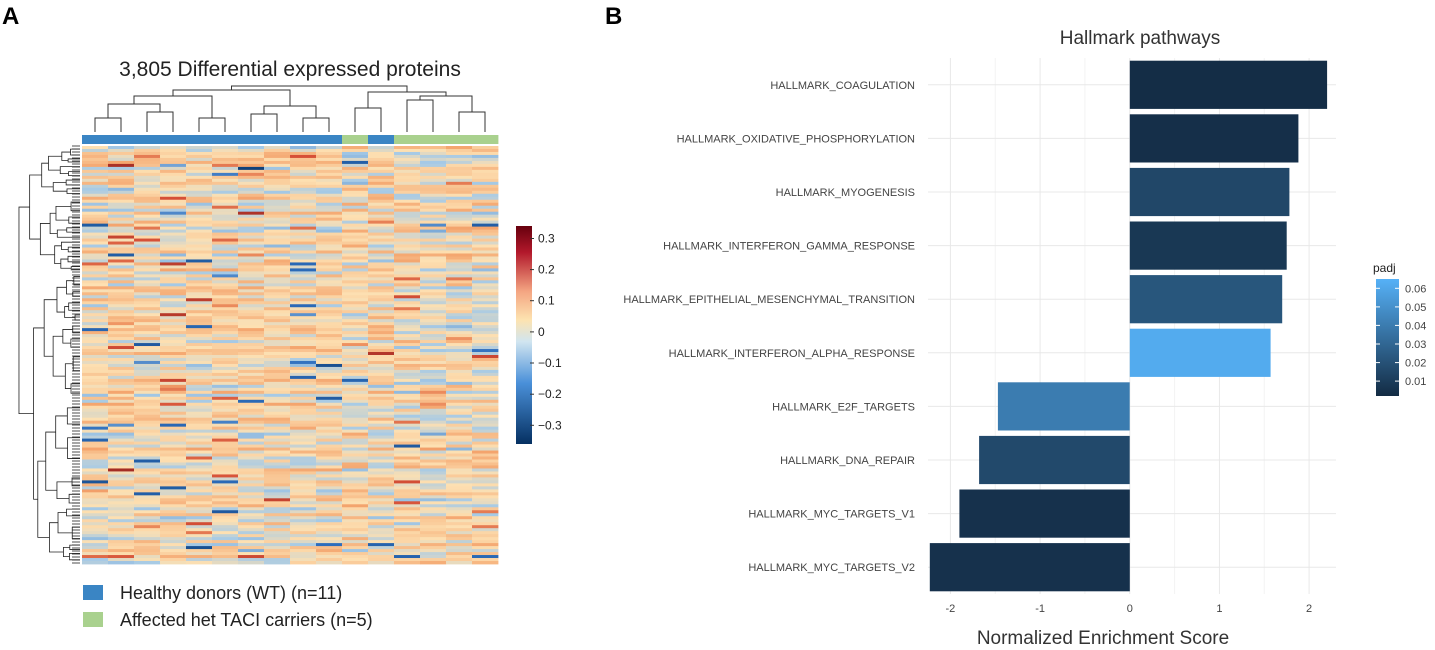  I want to click on category-label: HALLMARK_MYOGENESIS, so click(845, 193).